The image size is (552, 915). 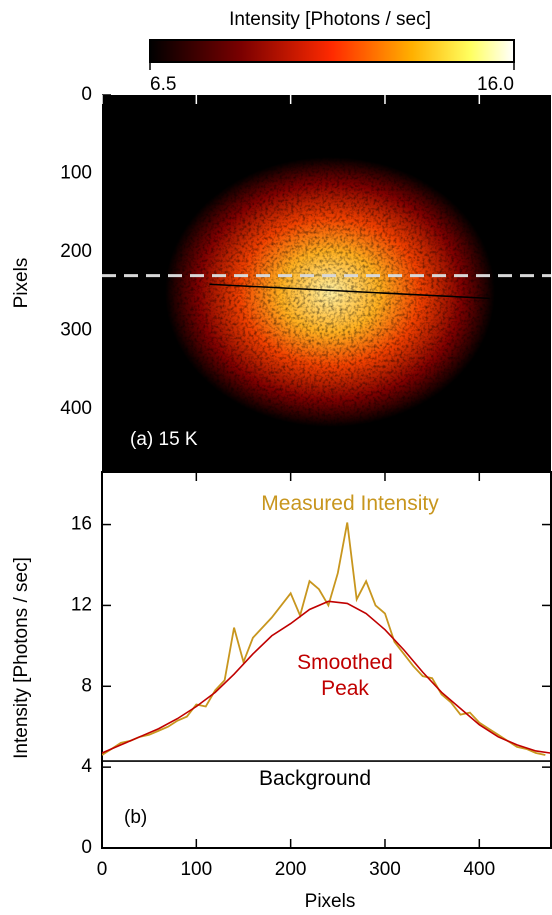 I want to click on y-tick-label: 4, so click(x=86, y=766).